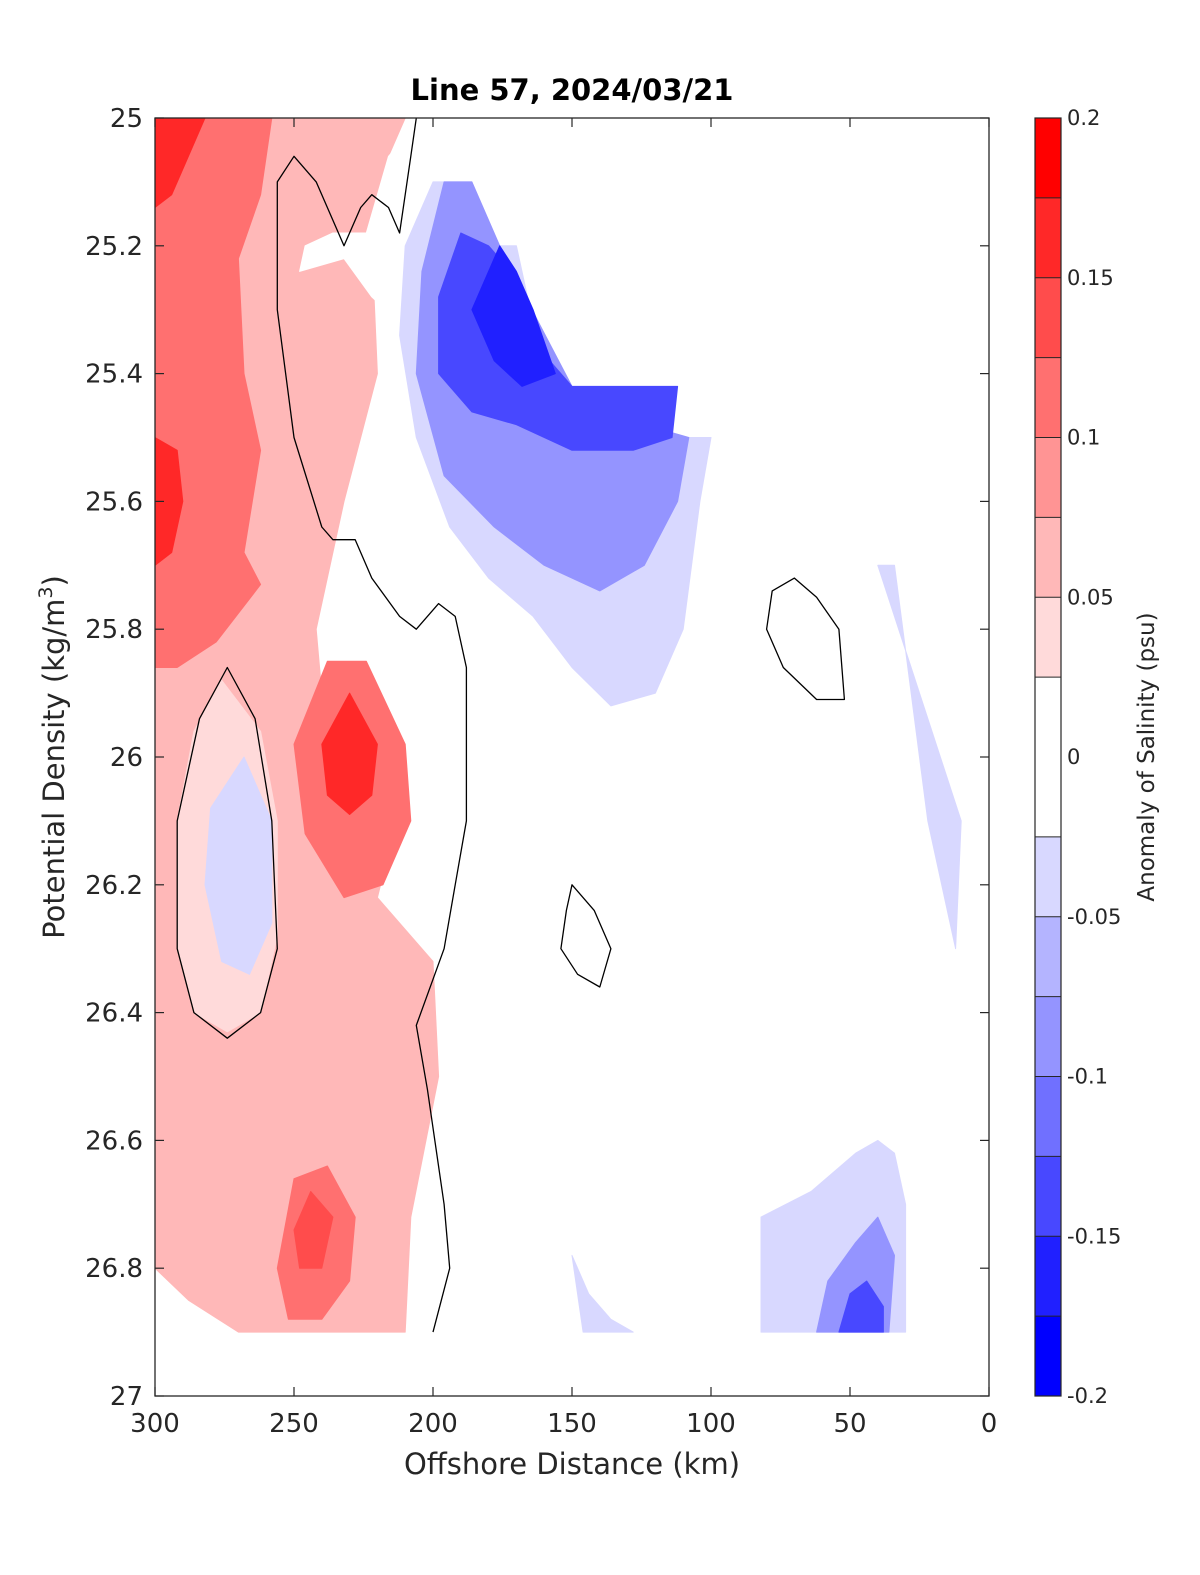  Describe the element at coordinates (54, 769) in the screenshot. I see `y-axis-label-main: Potential Density (kg/m` at that location.